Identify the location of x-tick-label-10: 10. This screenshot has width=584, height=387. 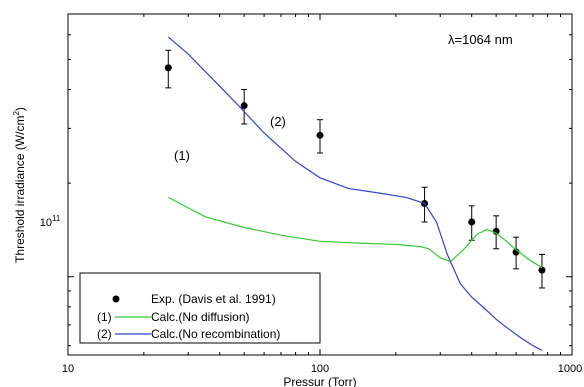
(68, 369).